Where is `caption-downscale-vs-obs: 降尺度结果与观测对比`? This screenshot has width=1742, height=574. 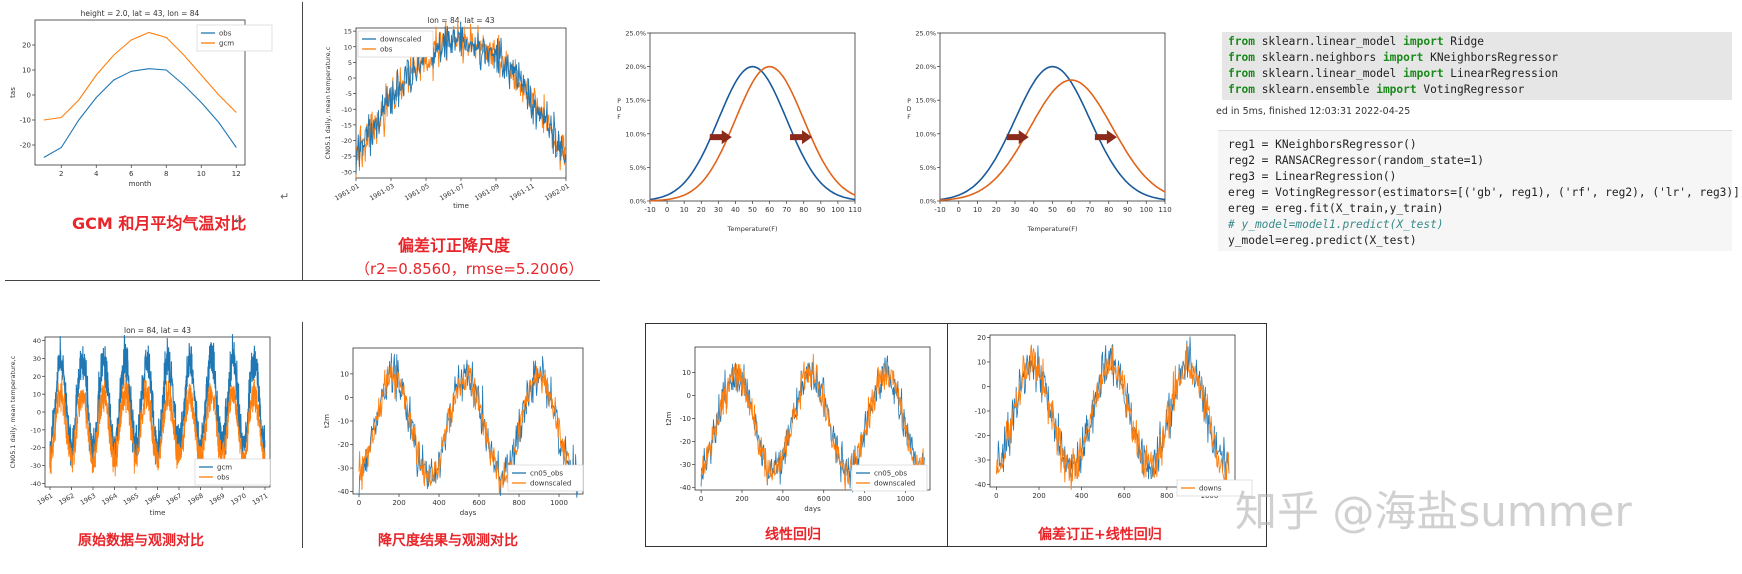
caption-downscale-vs-obs: 降尺度结果与观测对比 is located at coordinates (448, 541).